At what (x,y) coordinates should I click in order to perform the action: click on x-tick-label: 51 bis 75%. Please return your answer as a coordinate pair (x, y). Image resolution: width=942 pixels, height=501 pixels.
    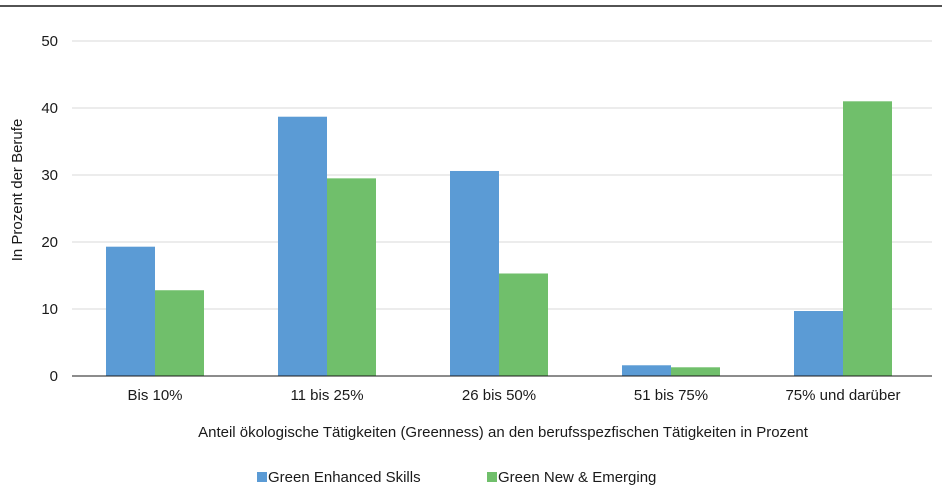
    Looking at the image, I should click on (671, 395).